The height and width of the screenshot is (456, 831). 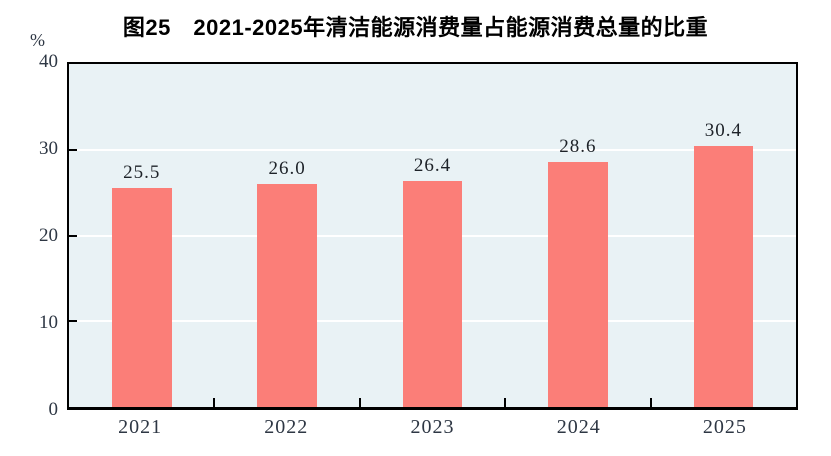 What do you see at coordinates (724, 427) in the screenshot?
I see `x-axis-label-2025: 2025` at bounding box center [724, 427].